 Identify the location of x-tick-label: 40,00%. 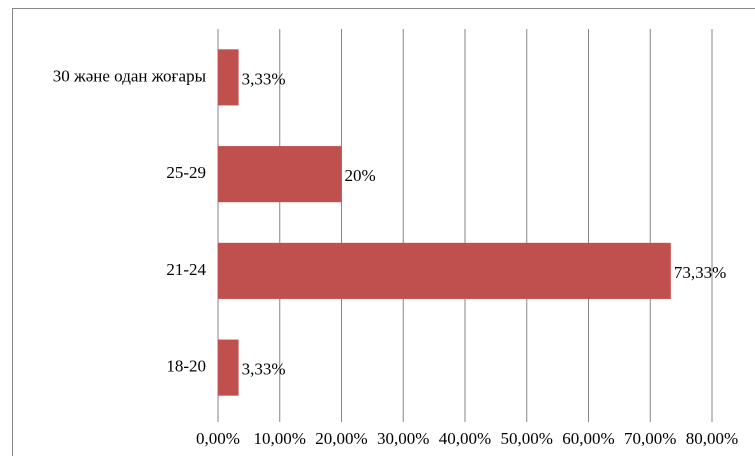
(465, 438).